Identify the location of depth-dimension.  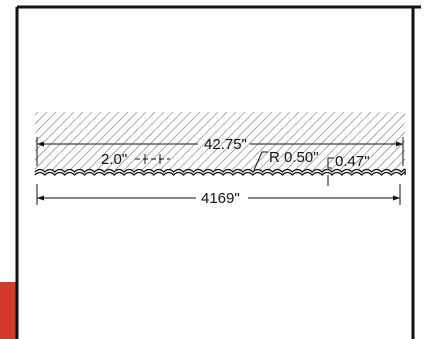
(330, 171).